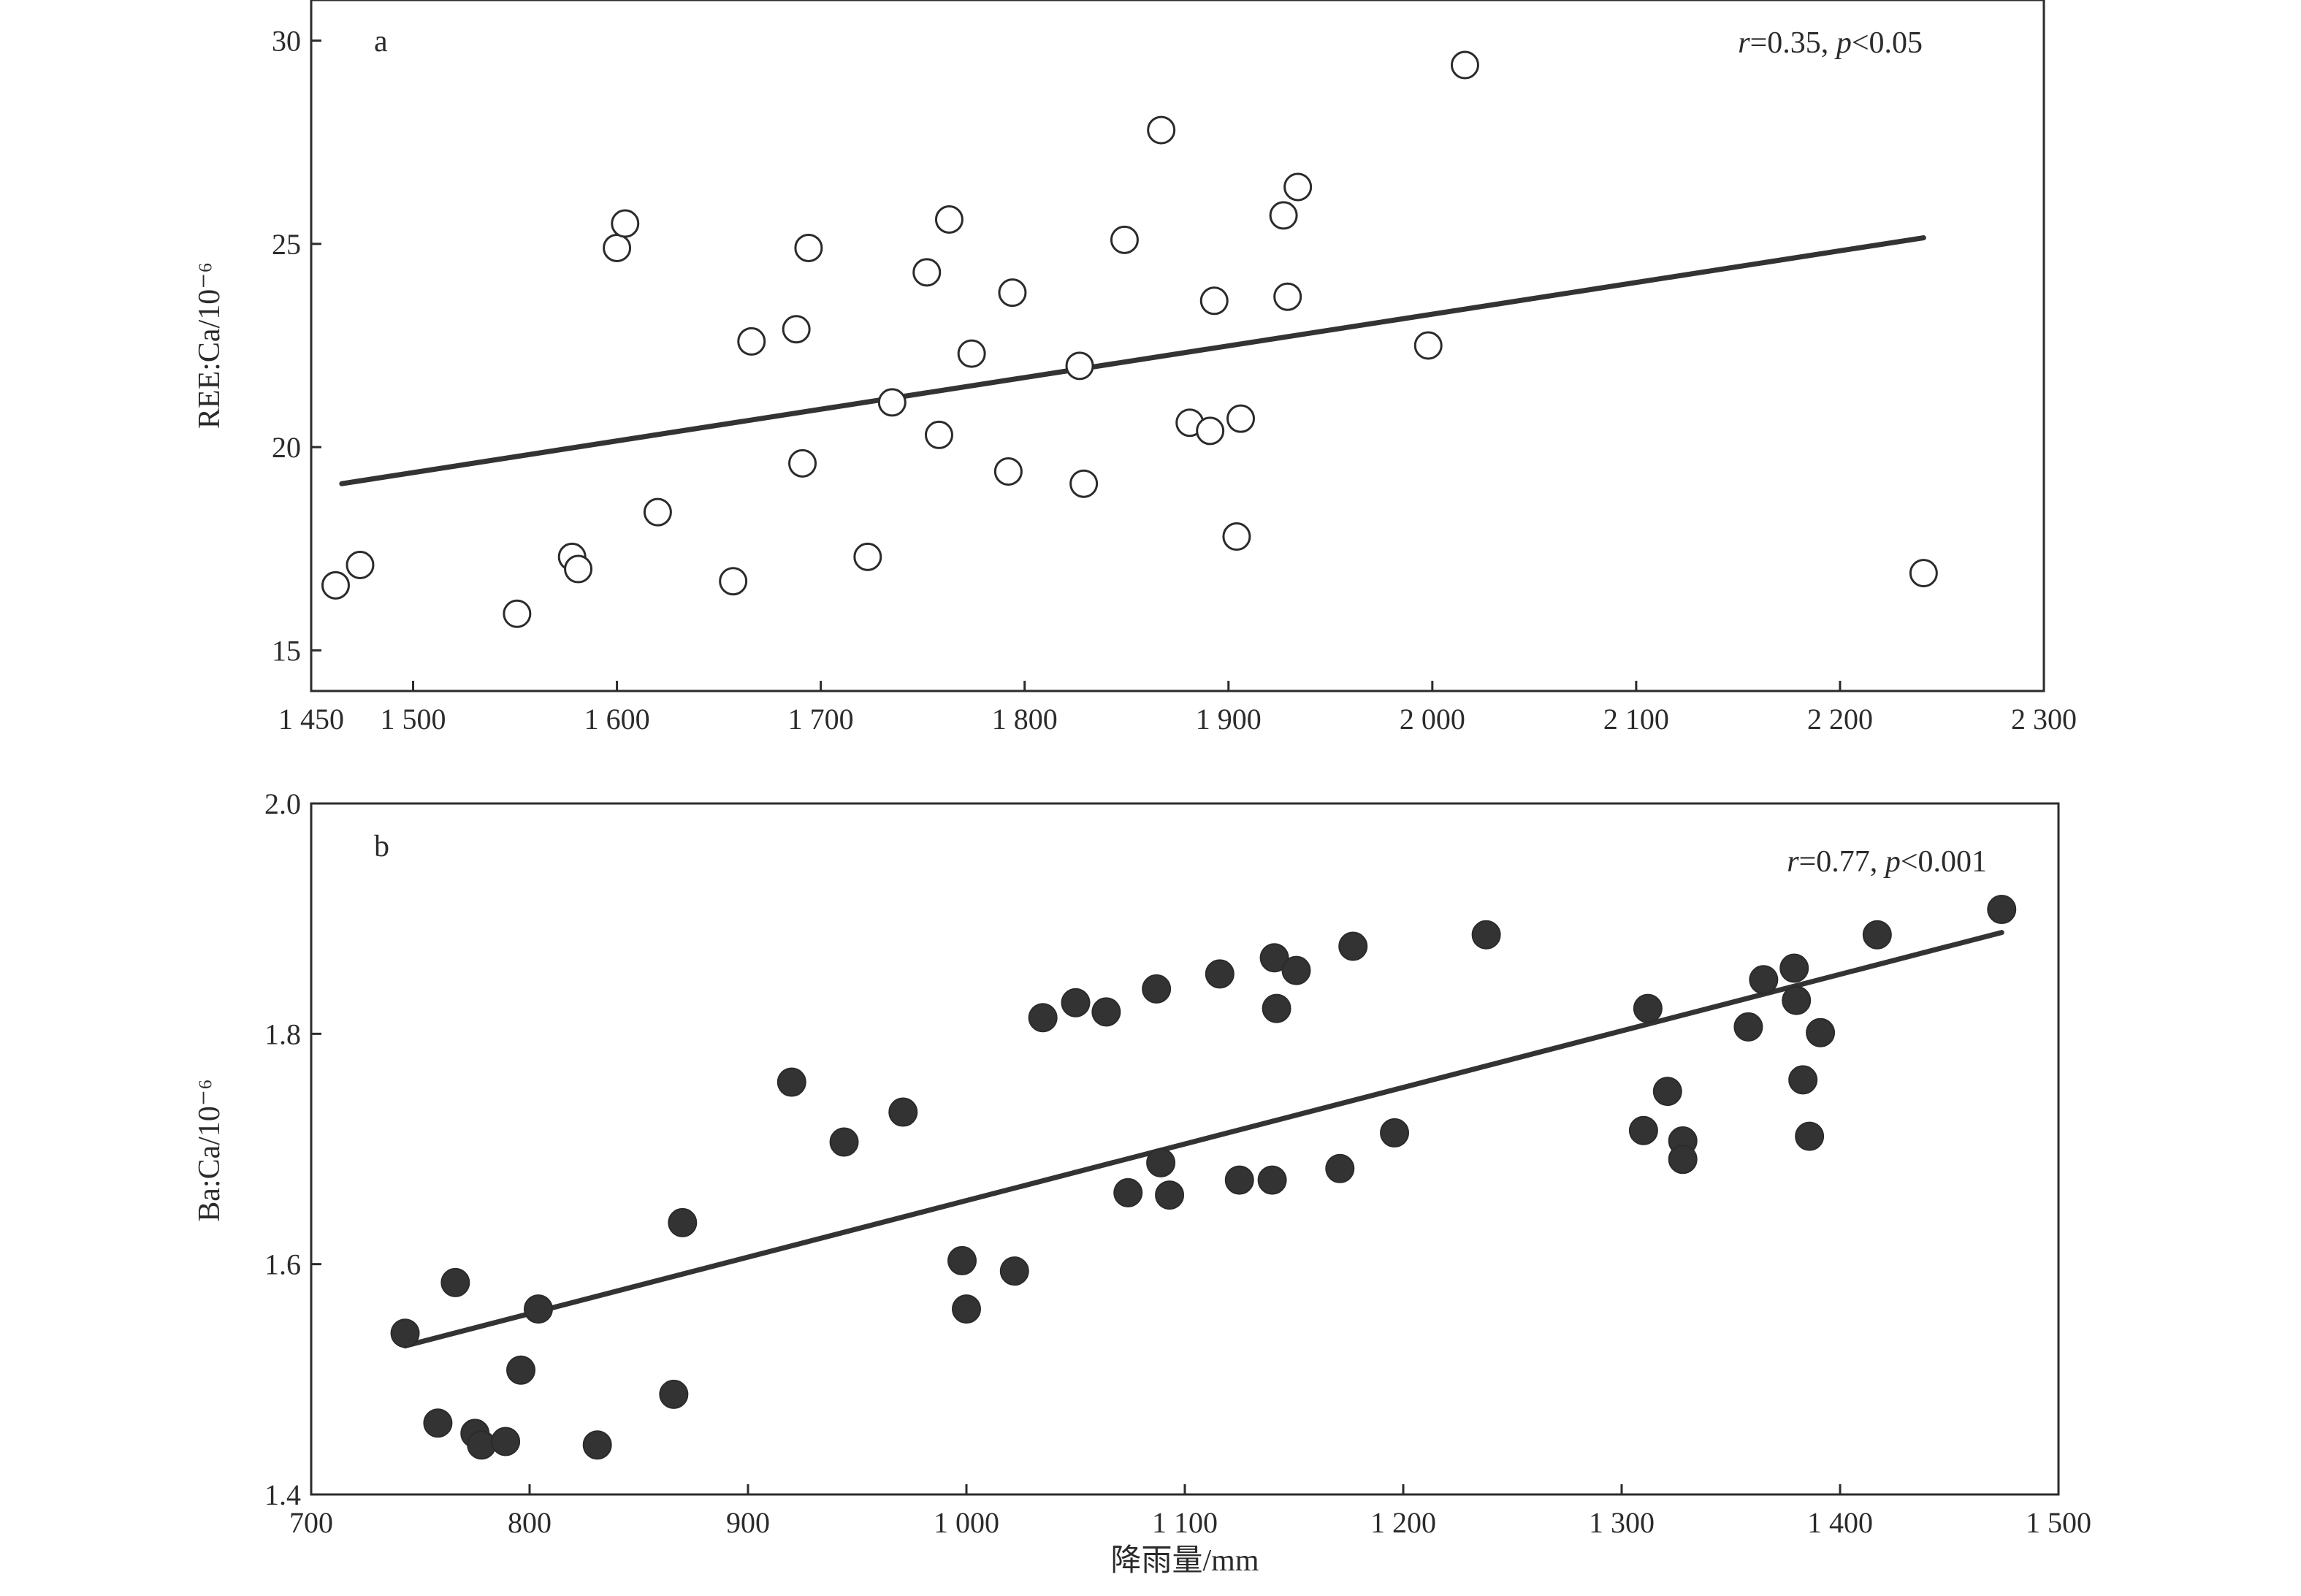  What do you see at coordinates (617, 719) in the screenshot?
I see `x-tick-label: 1 600` at bounding box center [617, 719].